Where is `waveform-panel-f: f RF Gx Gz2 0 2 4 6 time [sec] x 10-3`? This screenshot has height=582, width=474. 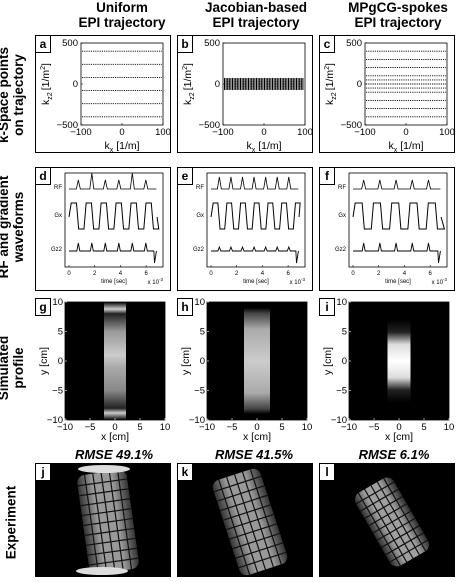 waveform-panel-f: f RF Gx Gz2 0 2 4 6 time [sec] x 10-3 is located at coordinates (387, 229).